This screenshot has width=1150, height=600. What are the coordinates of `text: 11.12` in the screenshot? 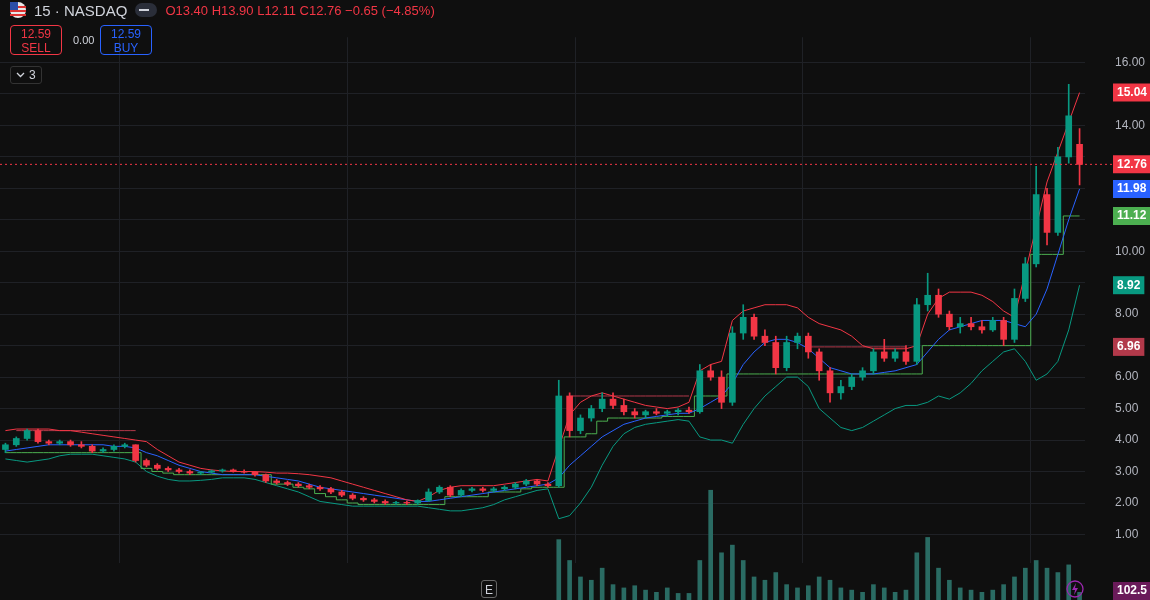 It's located at (1132, 215).